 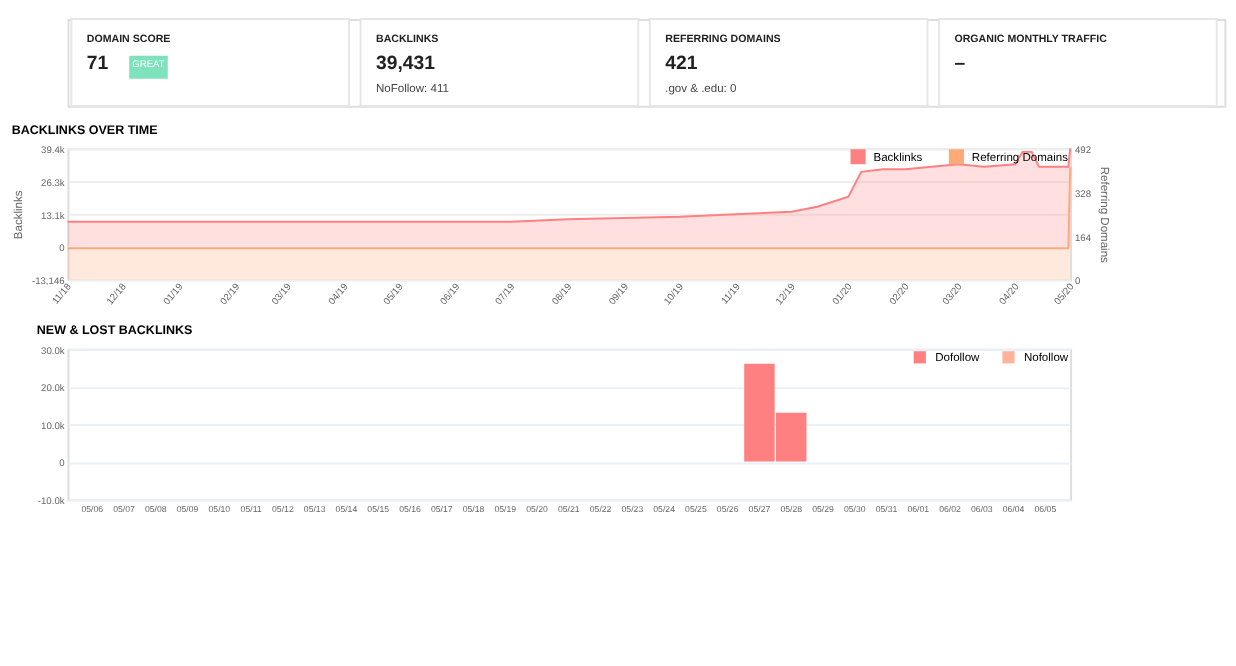 I want to click on text: 39,431, so click(x=406, y=64).